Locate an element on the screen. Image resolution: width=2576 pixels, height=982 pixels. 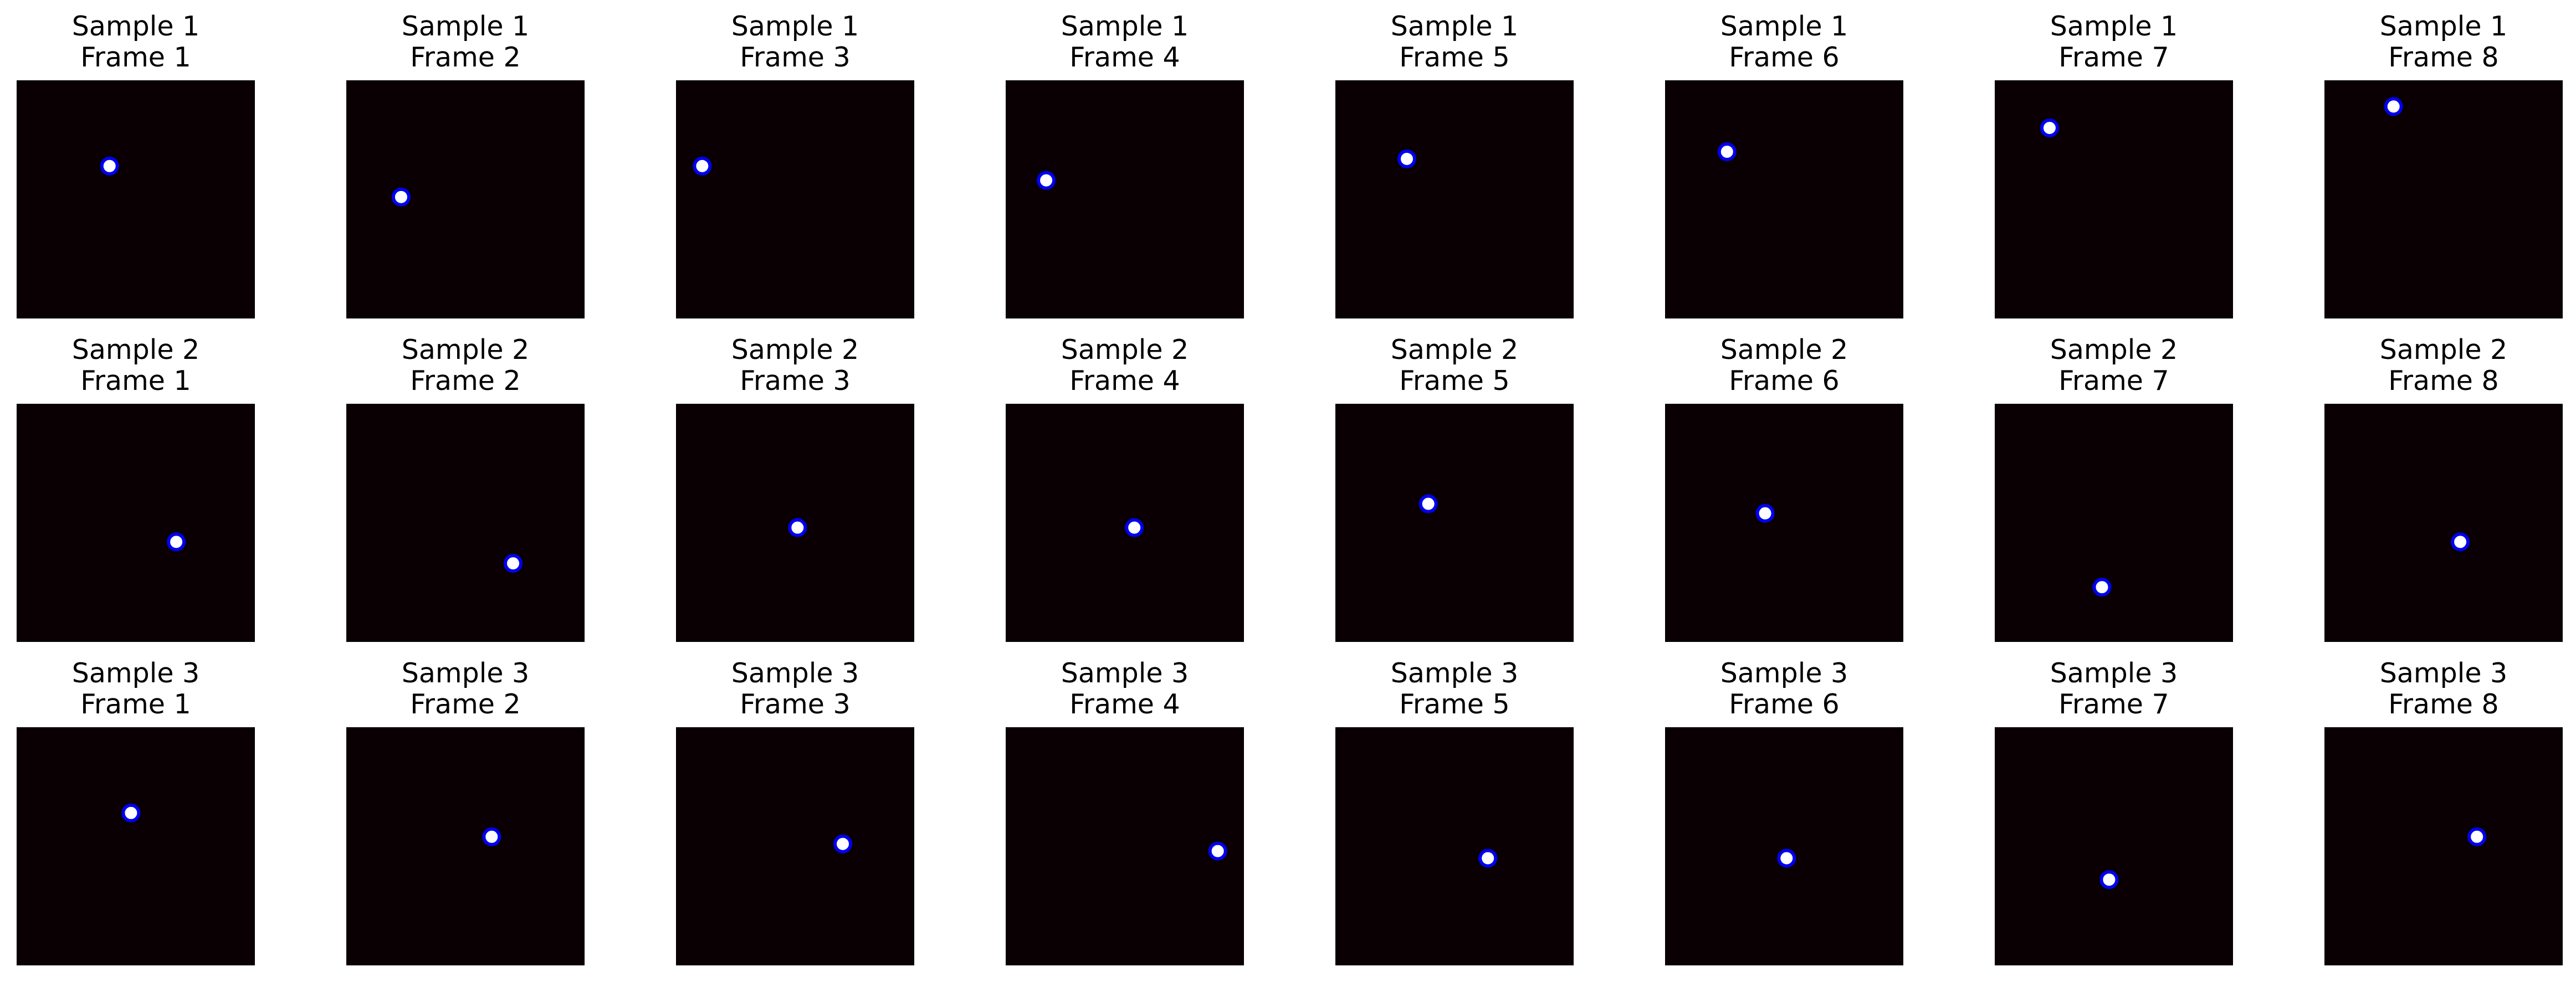
subplot-title: Sample 3 Frame 4 is located at coordinates (1124, 689).